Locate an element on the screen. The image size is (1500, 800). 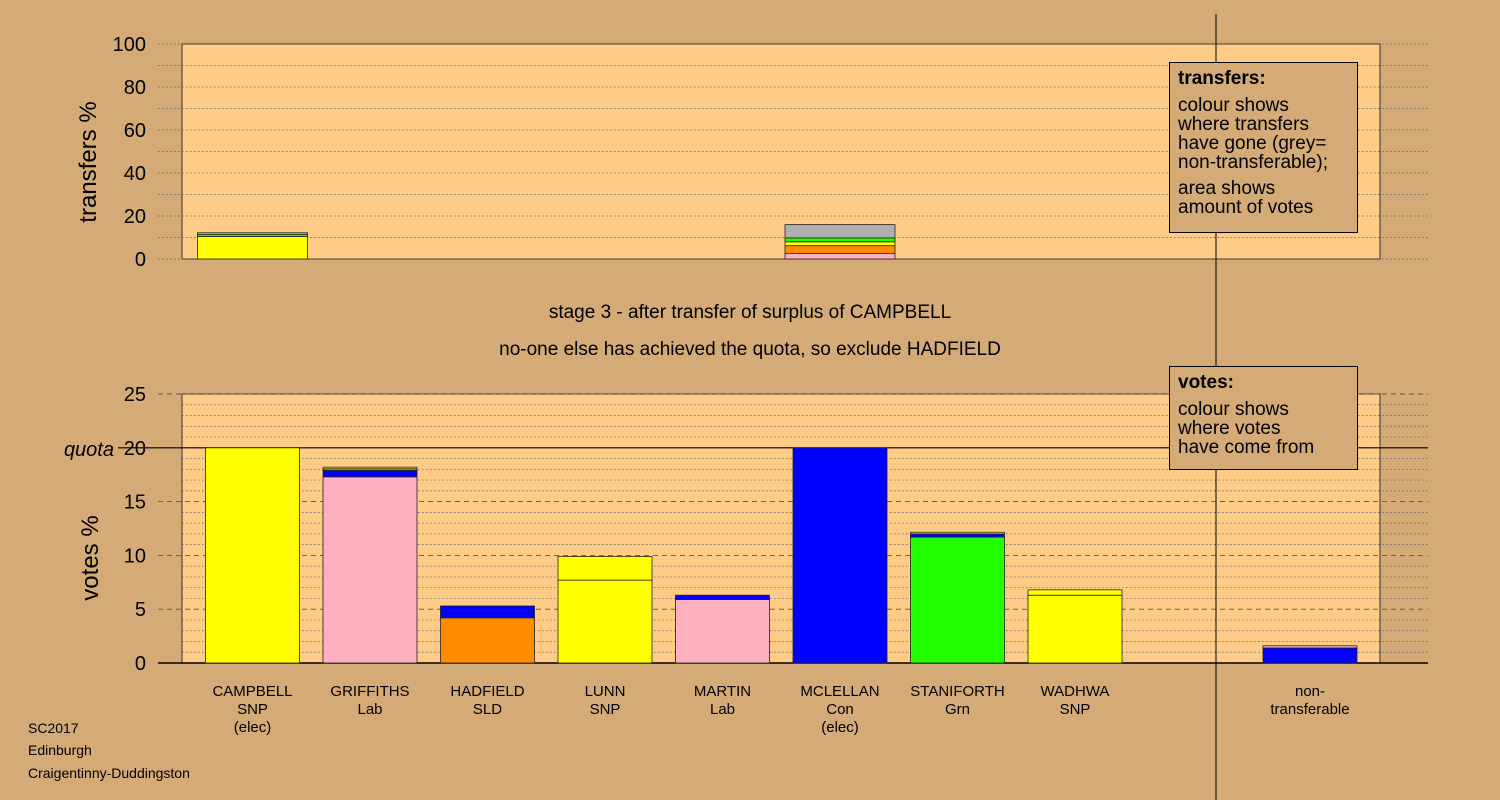
votes-bar-wadhwa is located at coordinates (1075, 626).